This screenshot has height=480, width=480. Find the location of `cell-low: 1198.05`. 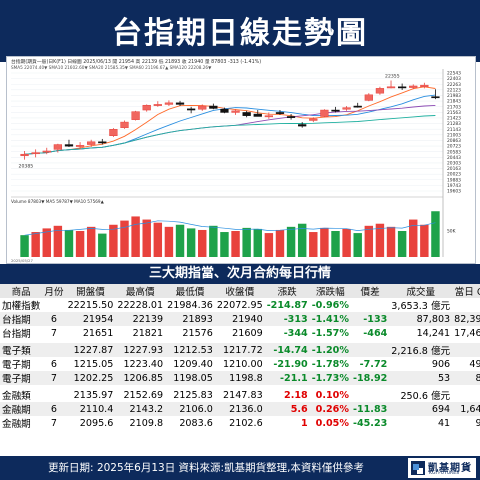

cell-low: 1198.05 is located at coordinates (190, 378).